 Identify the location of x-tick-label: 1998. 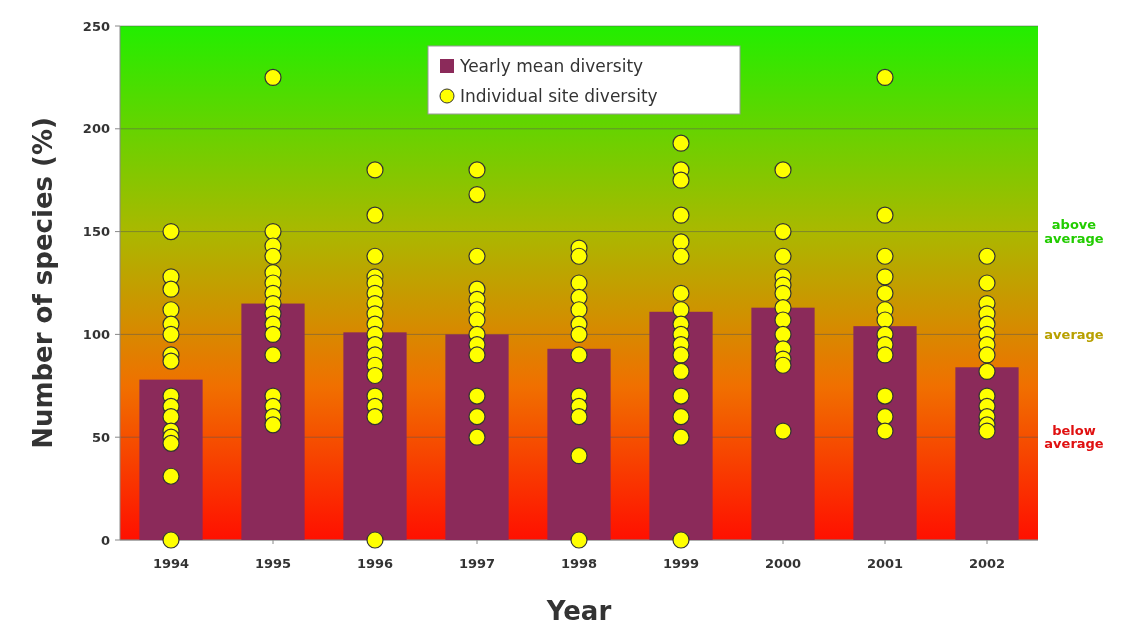
(579, 563).